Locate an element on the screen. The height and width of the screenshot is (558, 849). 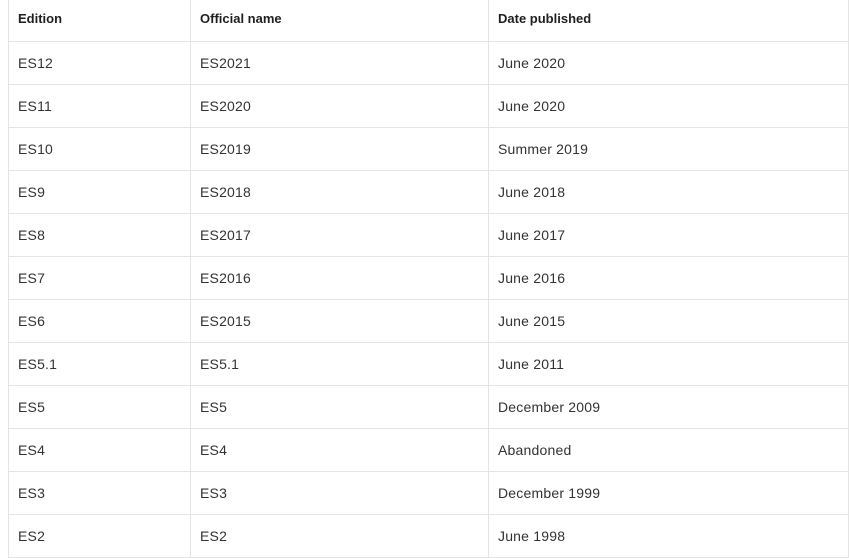
table-row: ES4 ES4 Abandoned is located at coordinates (428, 450).